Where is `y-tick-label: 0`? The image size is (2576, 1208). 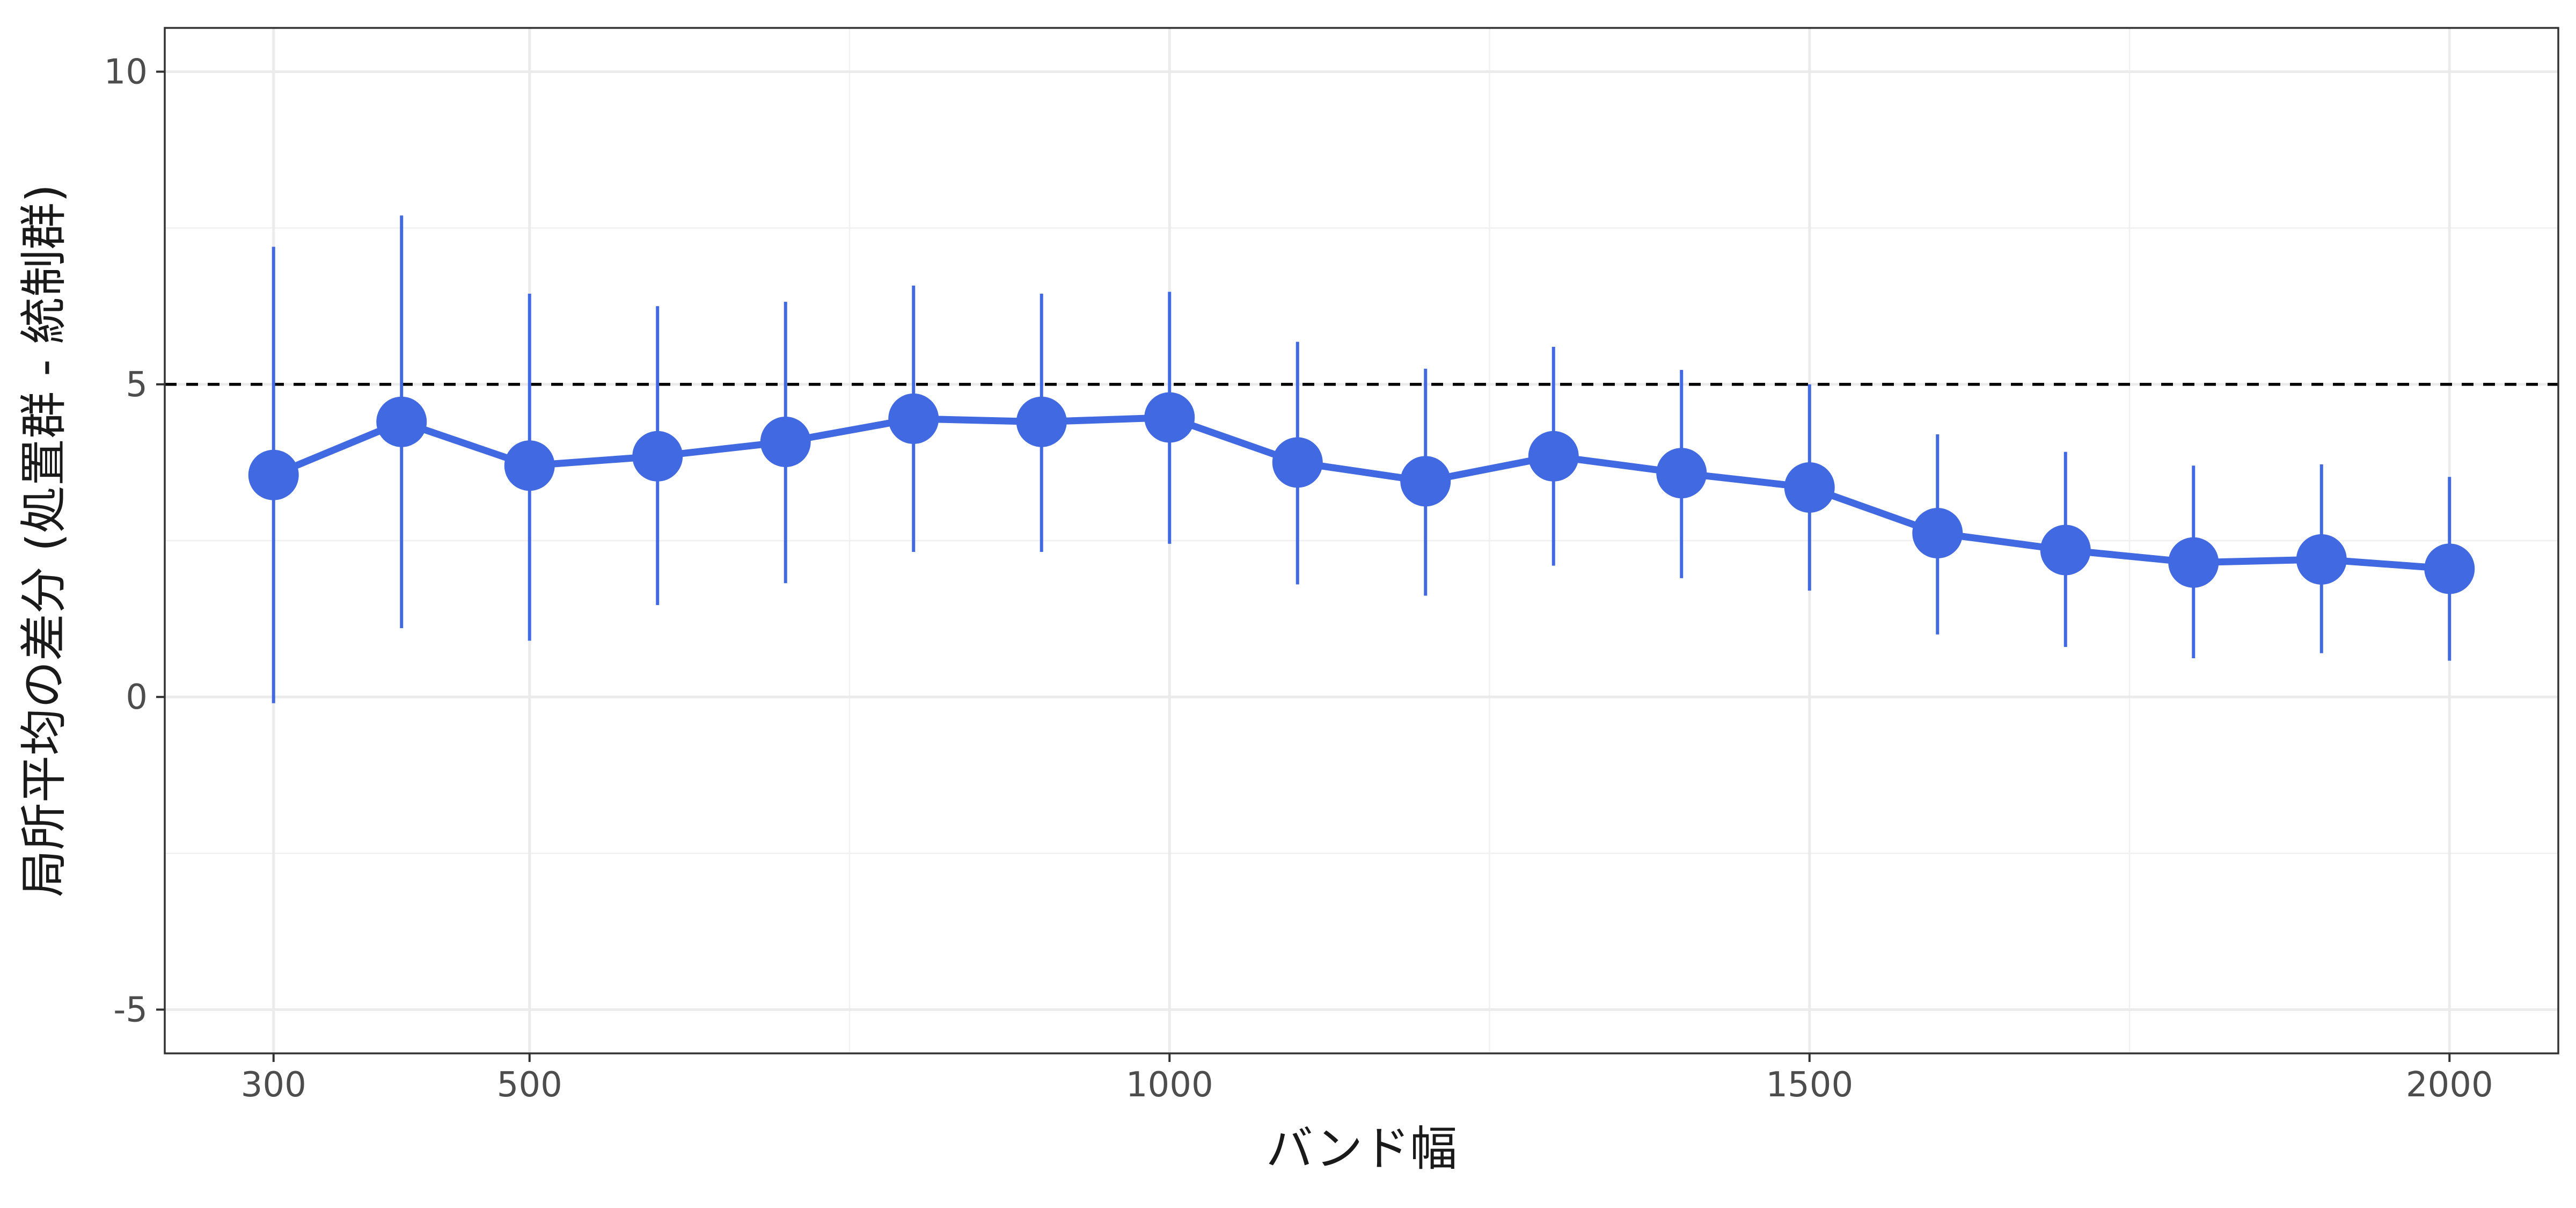 y-tick-label: 0 is located at coordinates (137, 697).